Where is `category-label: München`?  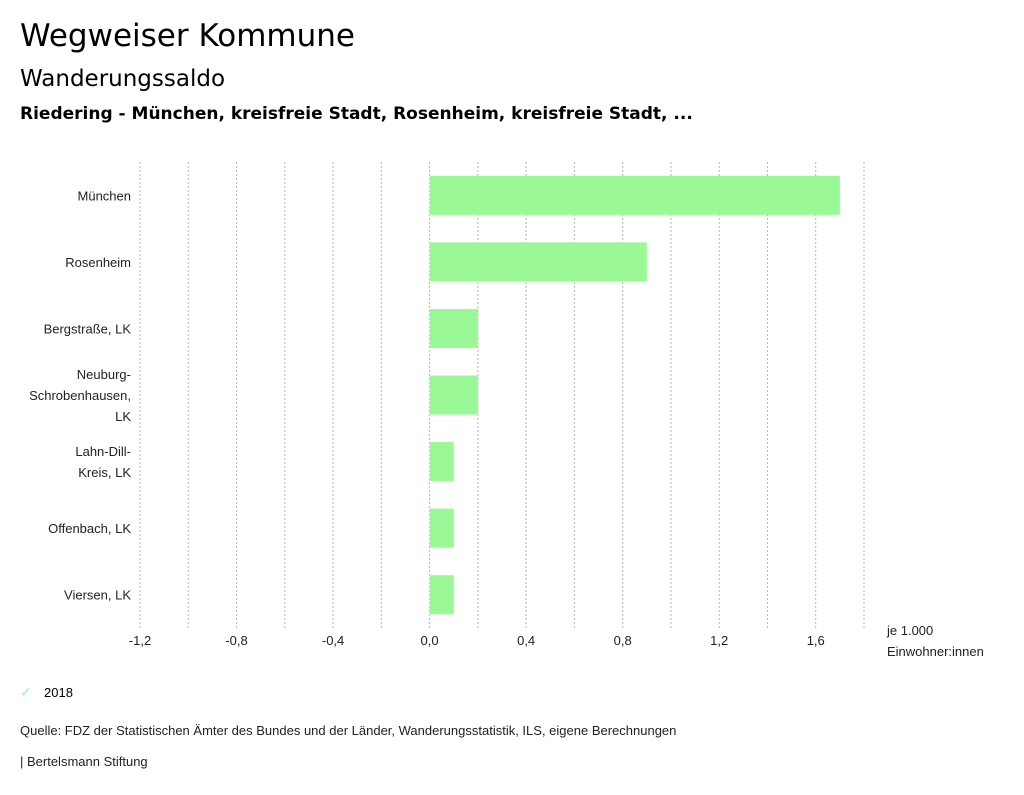 category-label: München is located at coordinates (104, 195).